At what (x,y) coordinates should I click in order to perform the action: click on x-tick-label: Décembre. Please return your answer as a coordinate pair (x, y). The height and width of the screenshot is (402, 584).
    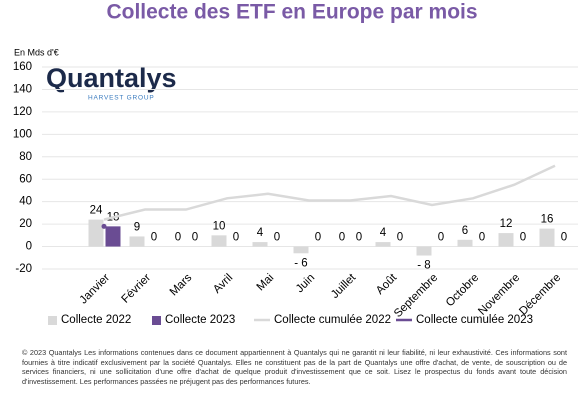
    Looking at the image, I should click on (540, 295).